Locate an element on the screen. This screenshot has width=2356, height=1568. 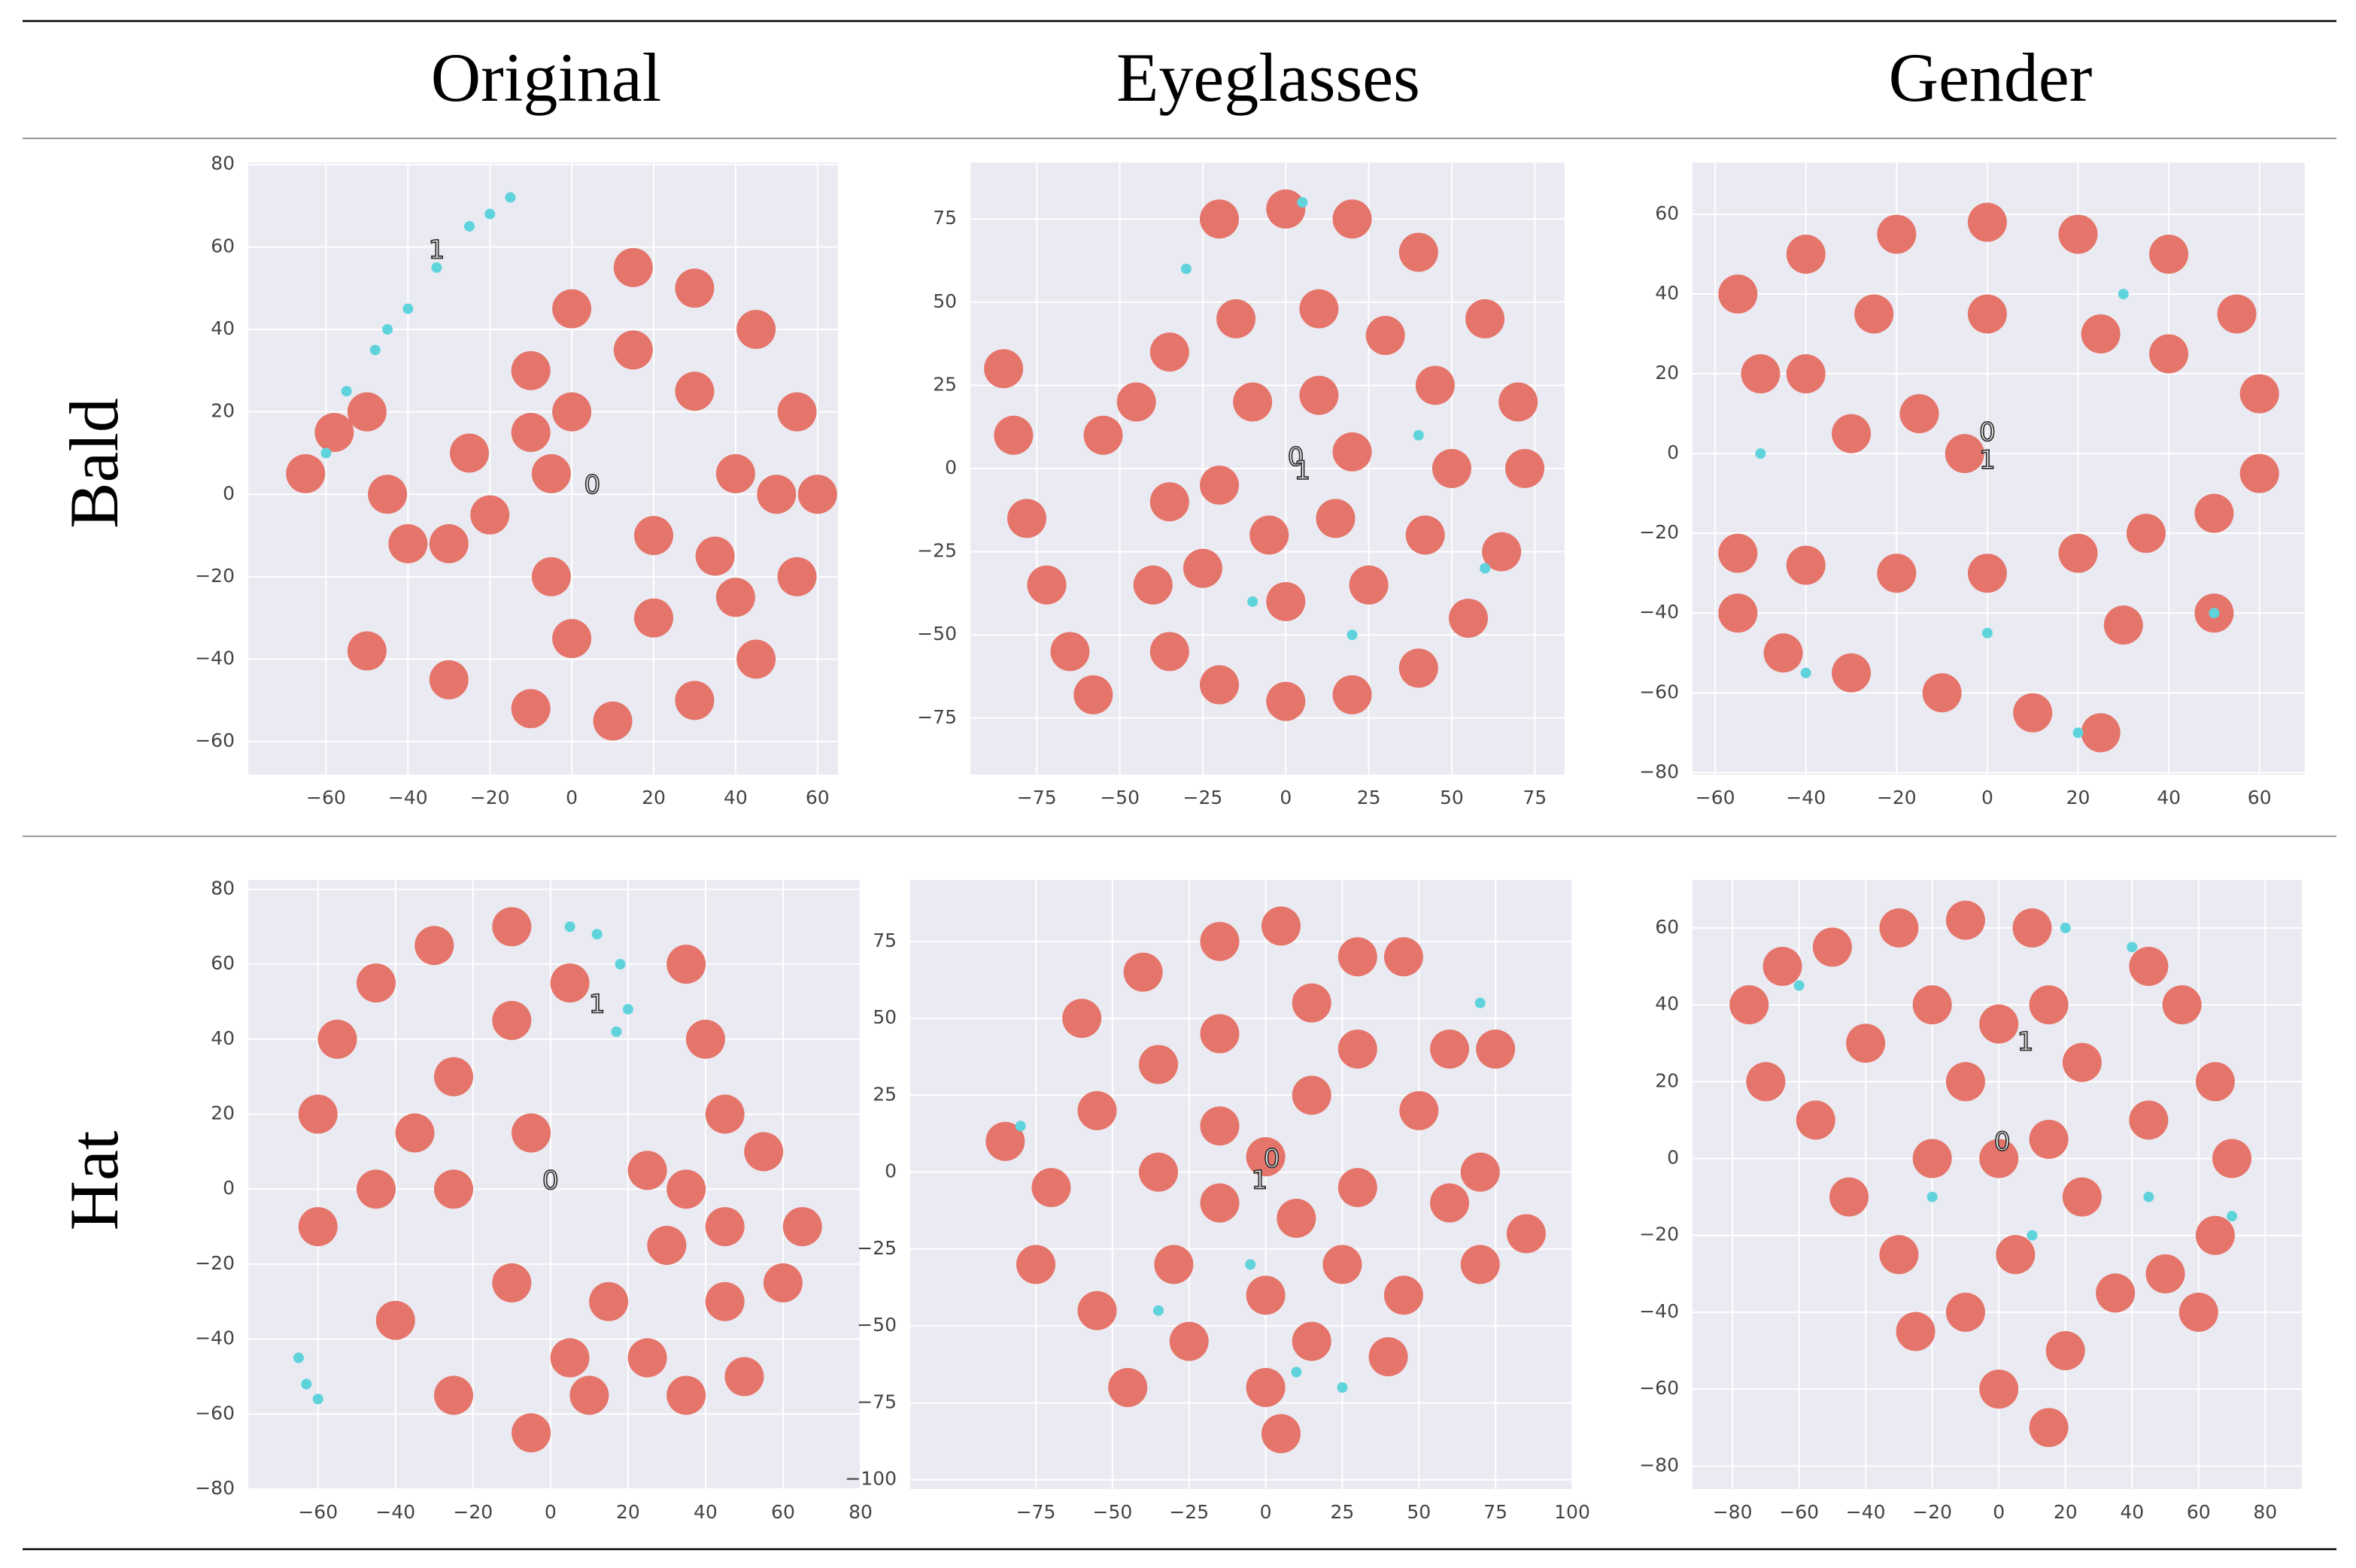
y-tick-label: −50 is located at coordinates (877, 1325).